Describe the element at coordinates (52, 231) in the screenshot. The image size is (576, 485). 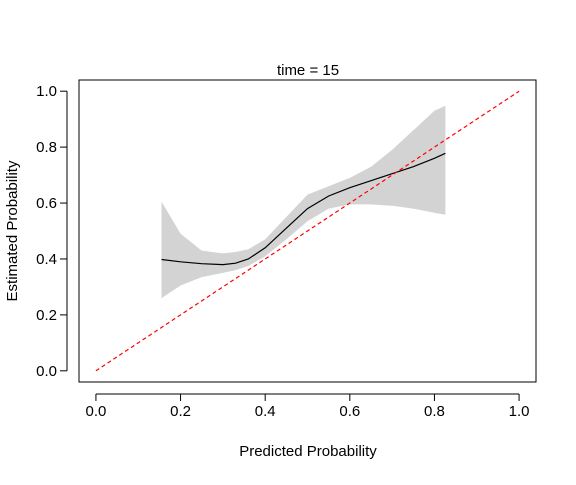
I see `y-axis: 0.0 0.2 0.4 0.6 0.8 1.0` at that location.